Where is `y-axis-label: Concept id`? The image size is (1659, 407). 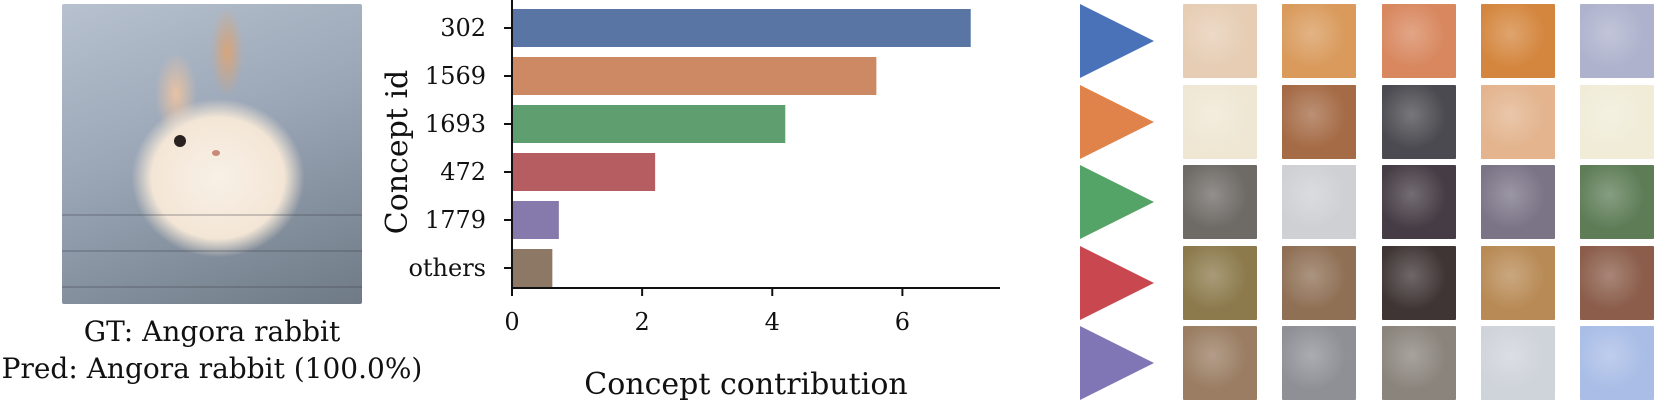
y-axis-label: Concept id is located at coordinates (397, 152).